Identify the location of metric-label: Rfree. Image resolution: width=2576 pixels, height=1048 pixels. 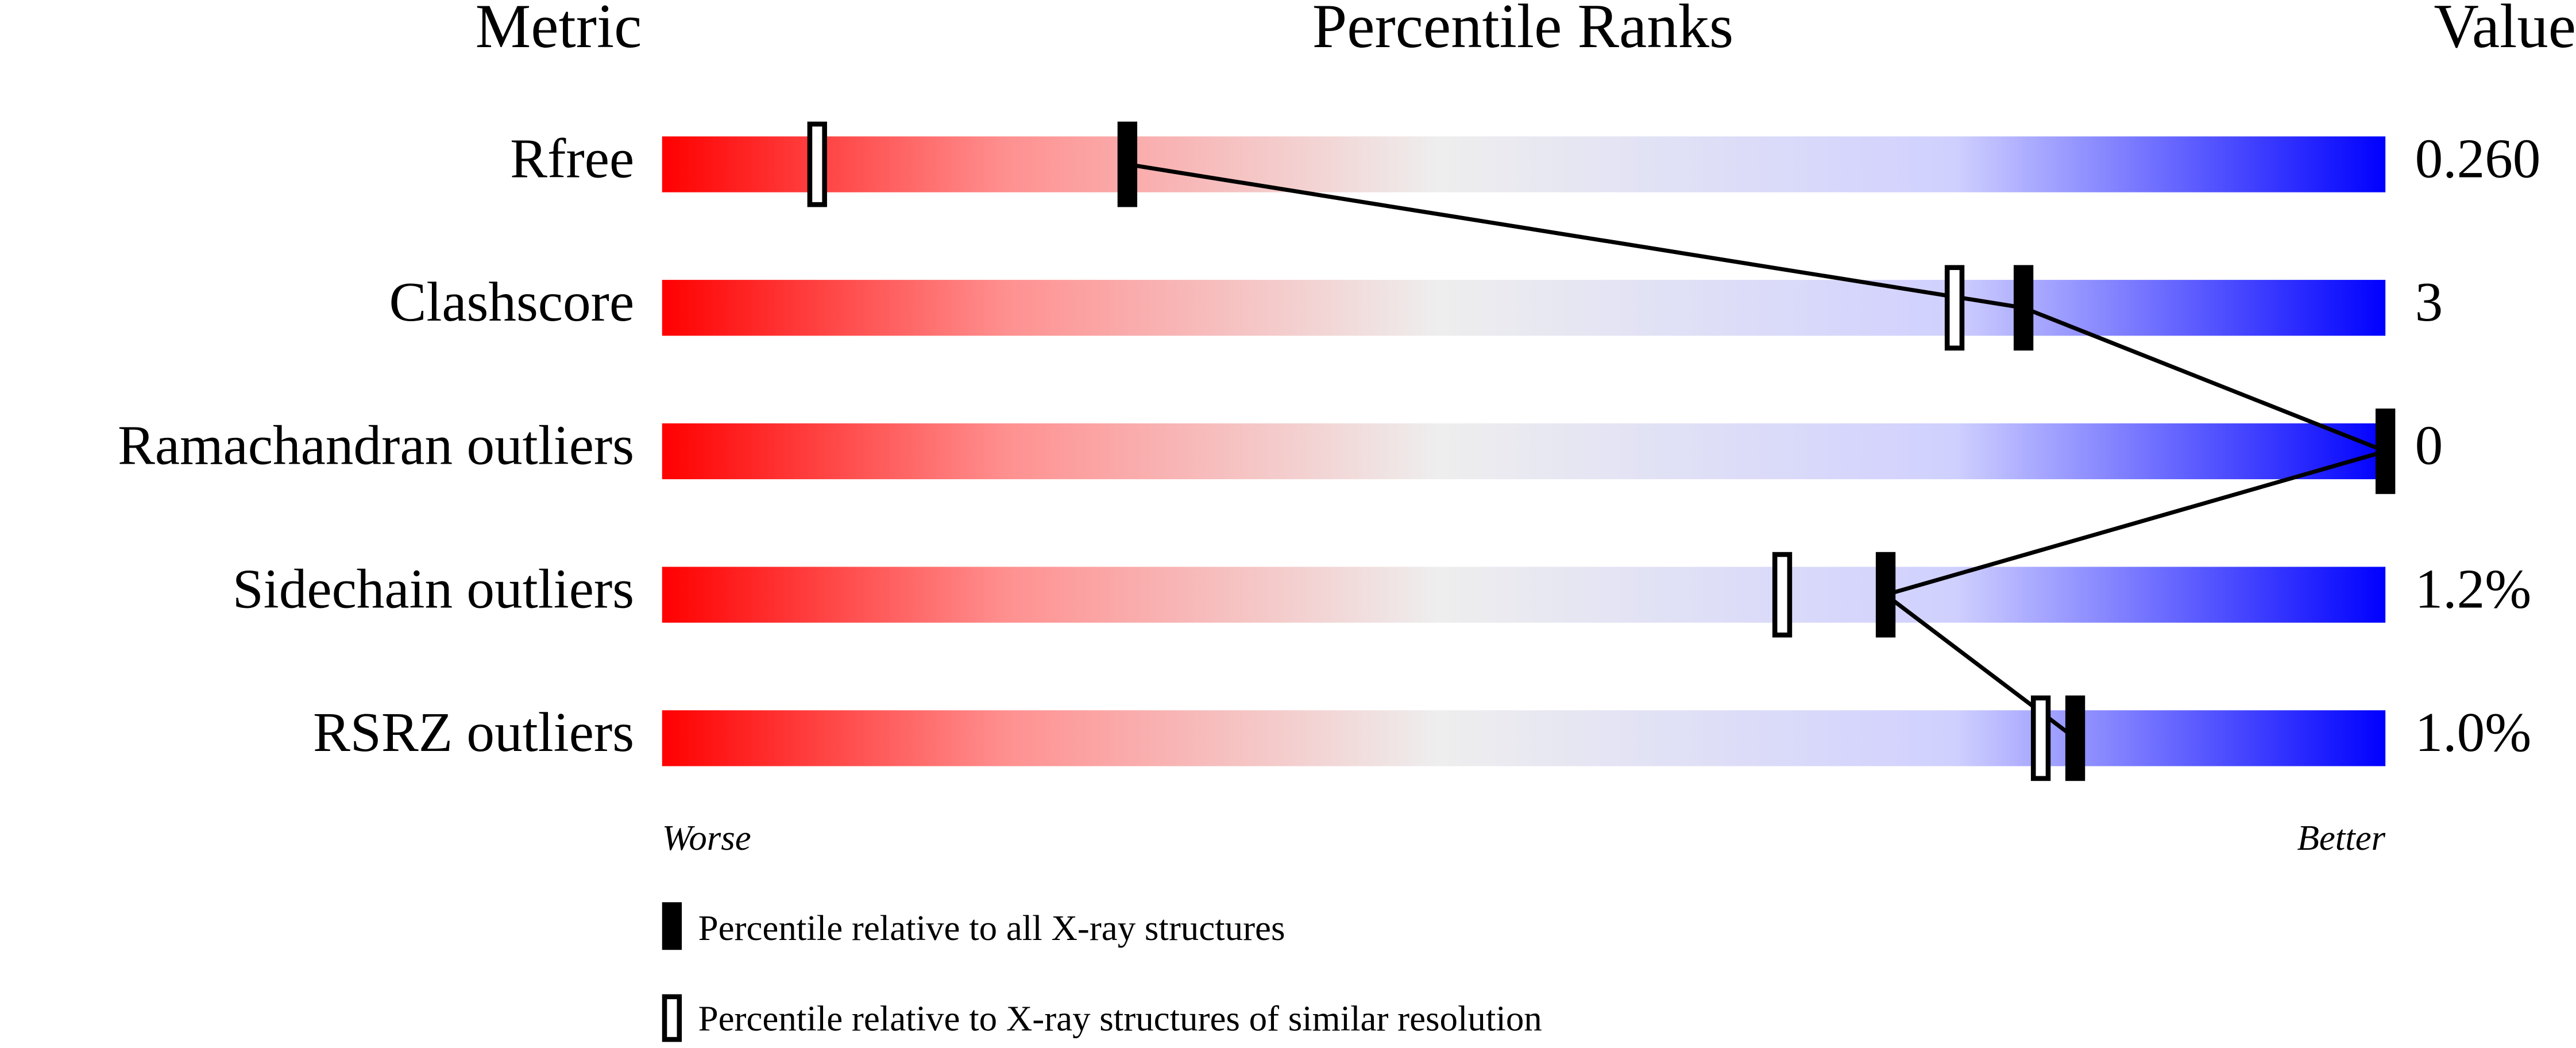
(572, 159).